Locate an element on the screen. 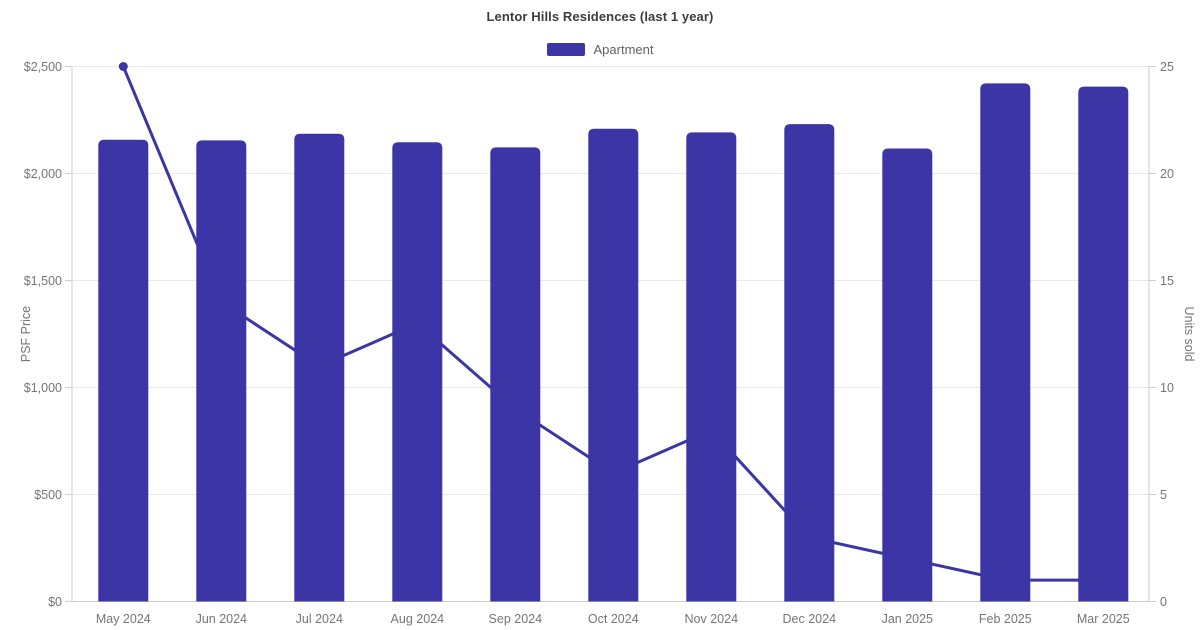  right-axis-tick-label: 5 is located at coordinates (1163, 495).